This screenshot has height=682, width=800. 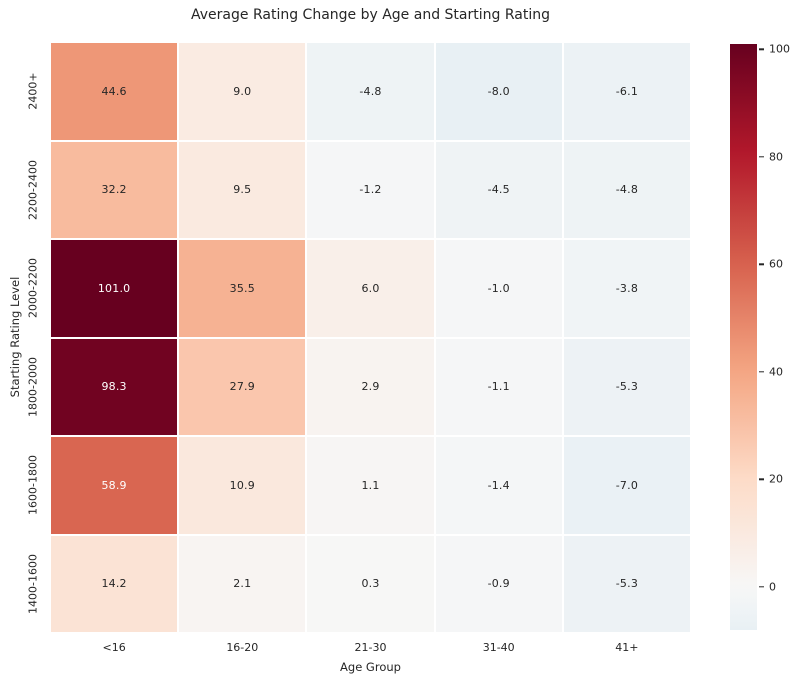 What do you see at coordinates (114, 91) in the screenshot?
I see `heatmap-cell: 44.6` at bounding box center [114, 91].